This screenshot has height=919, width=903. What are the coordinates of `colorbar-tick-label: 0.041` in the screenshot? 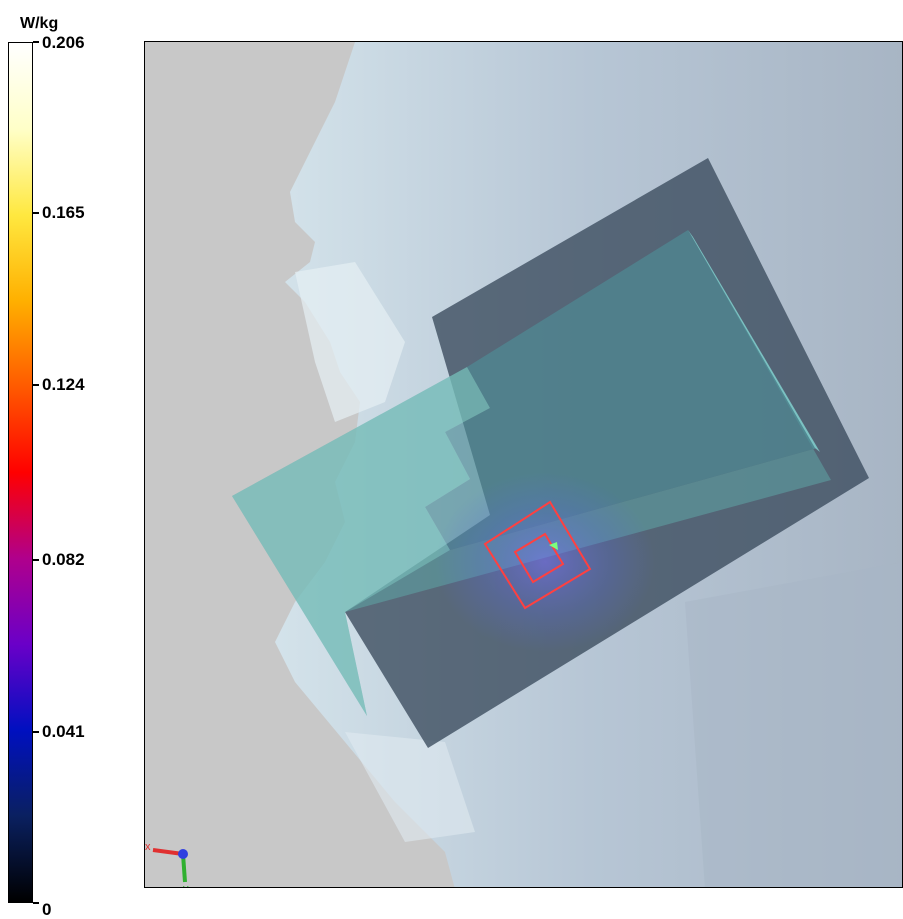 It's located at (63, 731).